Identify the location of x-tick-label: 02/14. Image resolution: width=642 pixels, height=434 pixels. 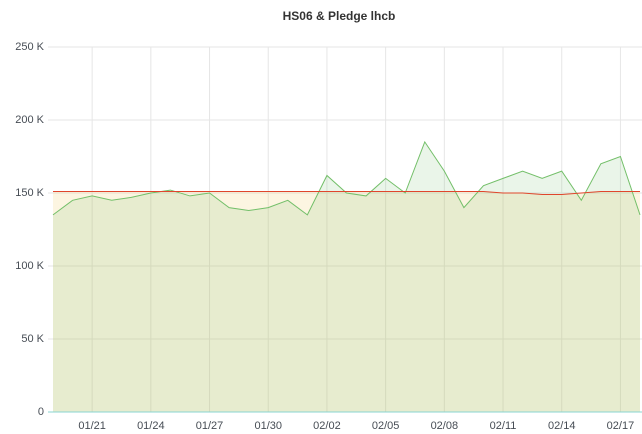
(562, 426).